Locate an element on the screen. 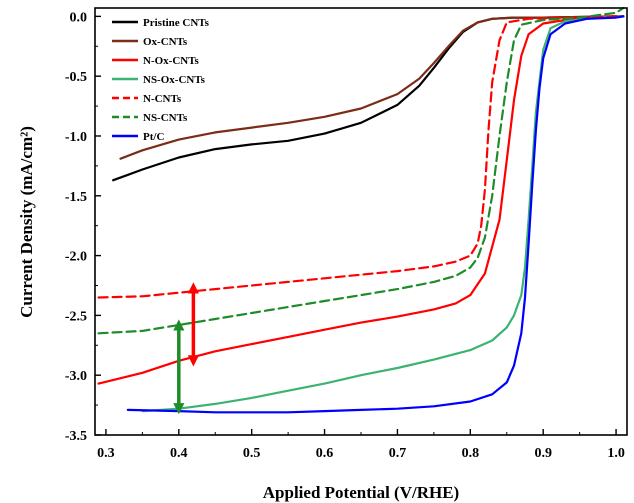  annotation-layer is located at coordinates (186, 348).